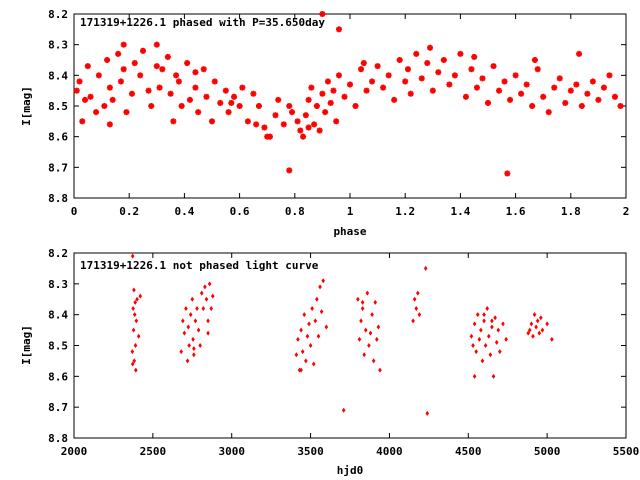 Image resolution: width=640 pixels, height=480 pixels. I want to click on x-tick-label: 1, so click(350, 211).